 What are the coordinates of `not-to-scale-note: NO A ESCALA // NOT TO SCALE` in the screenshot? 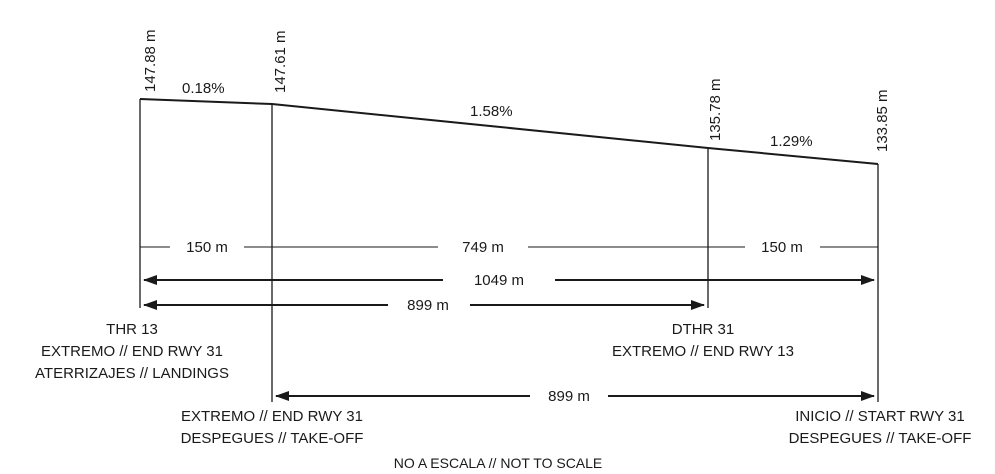 It's located at (498, 463).